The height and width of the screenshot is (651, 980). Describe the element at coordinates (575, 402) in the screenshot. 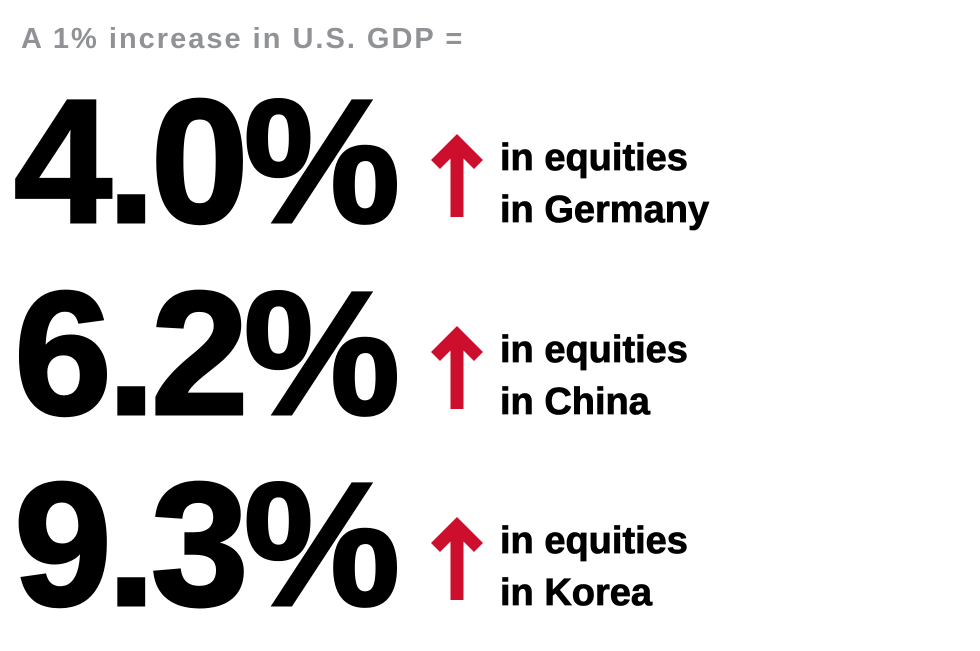

I see `stat-label-line2: in China` at that location.